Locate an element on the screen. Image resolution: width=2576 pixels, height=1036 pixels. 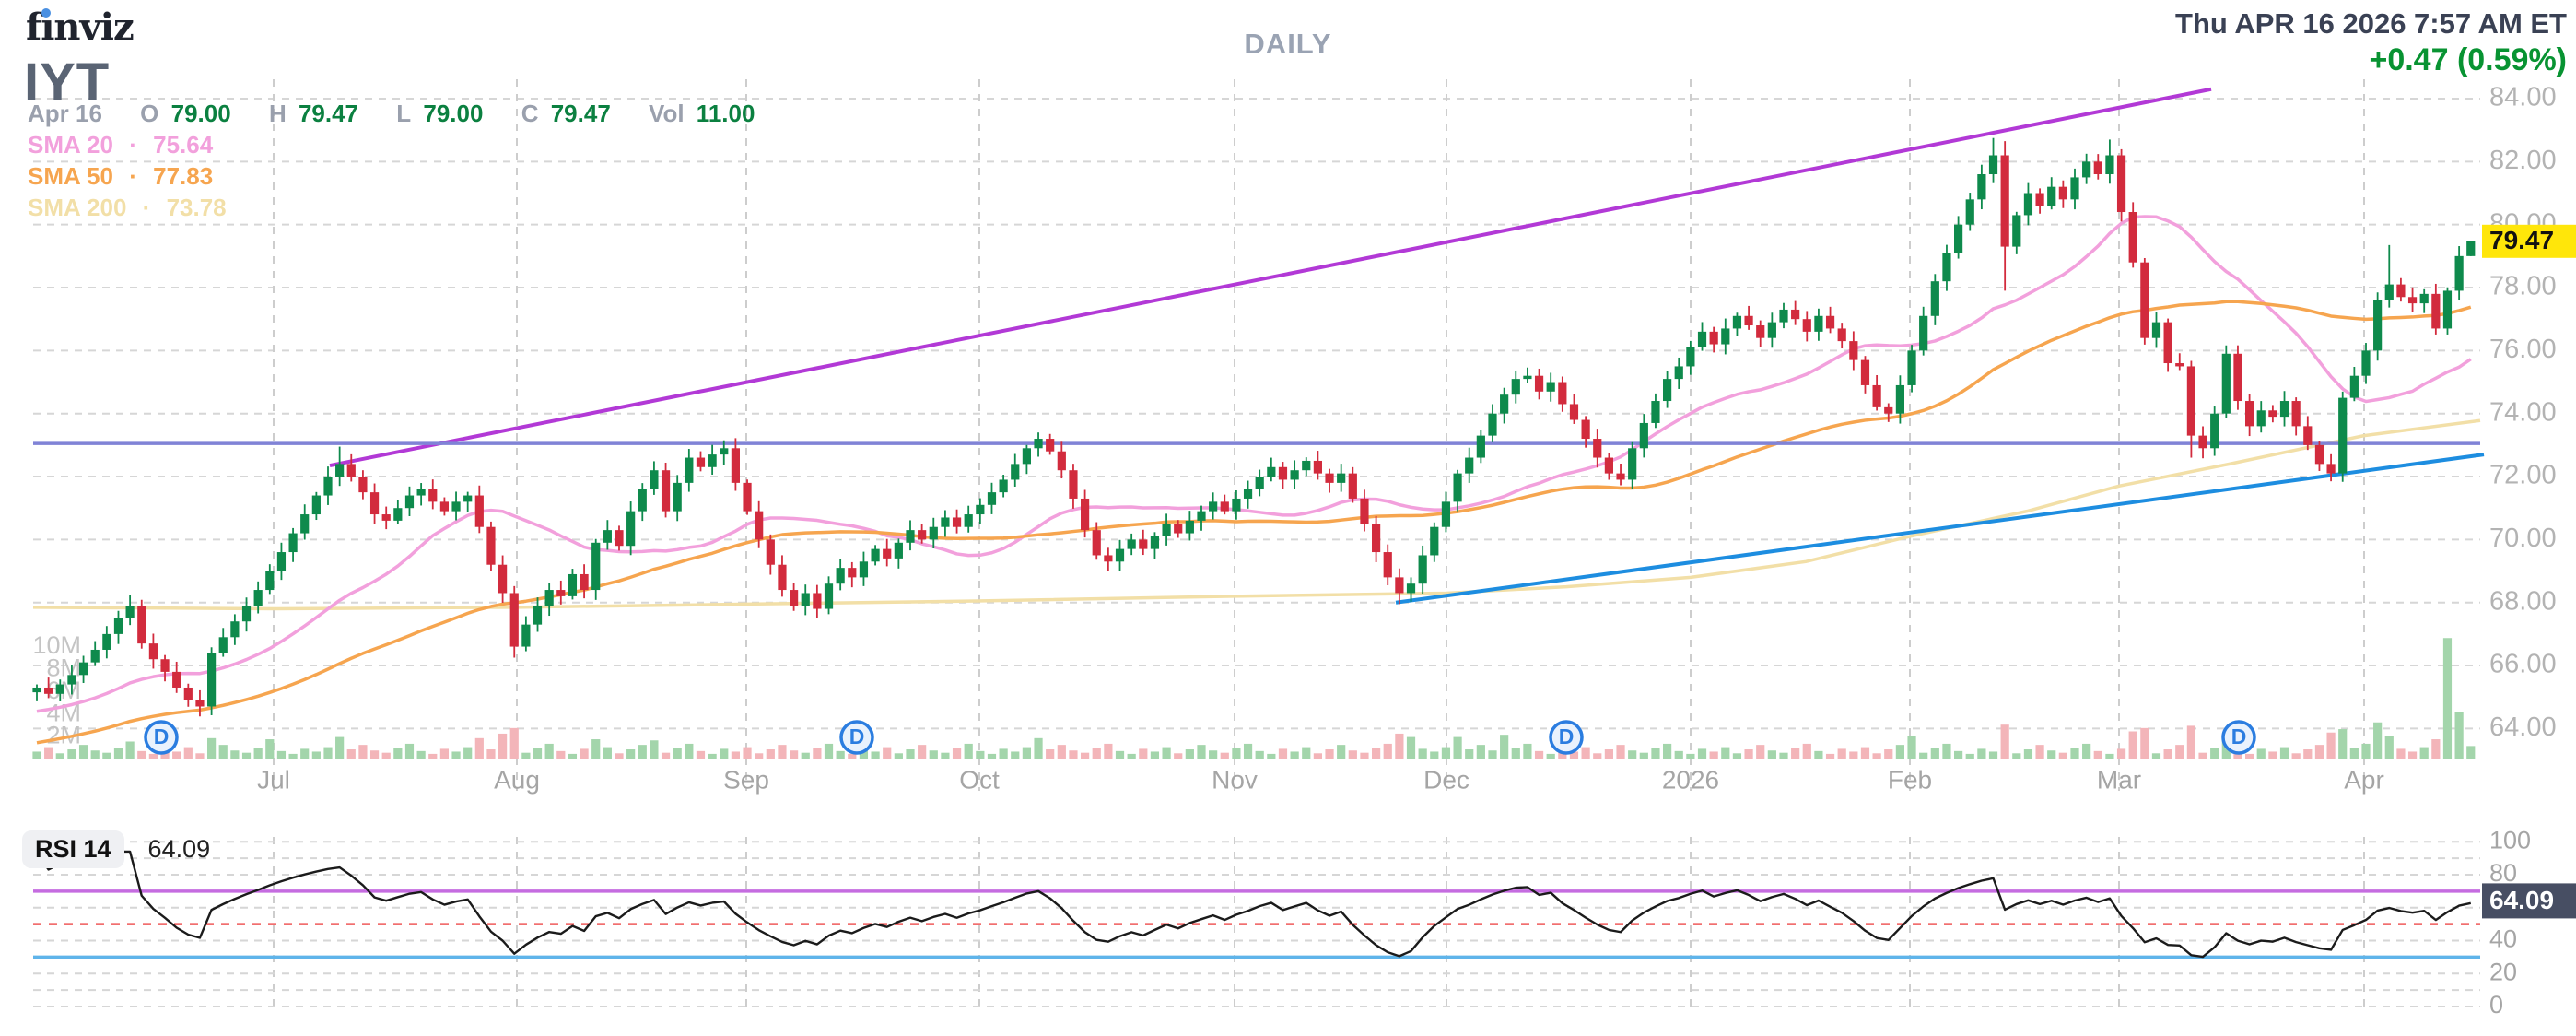
rsi-value-badge: 64.09 is located at coordinates (2529, 901).